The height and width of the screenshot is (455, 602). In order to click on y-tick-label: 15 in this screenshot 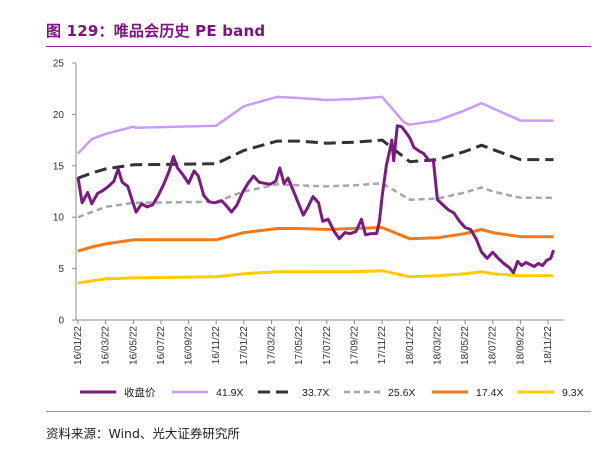, I will do `click(59, 166)`.